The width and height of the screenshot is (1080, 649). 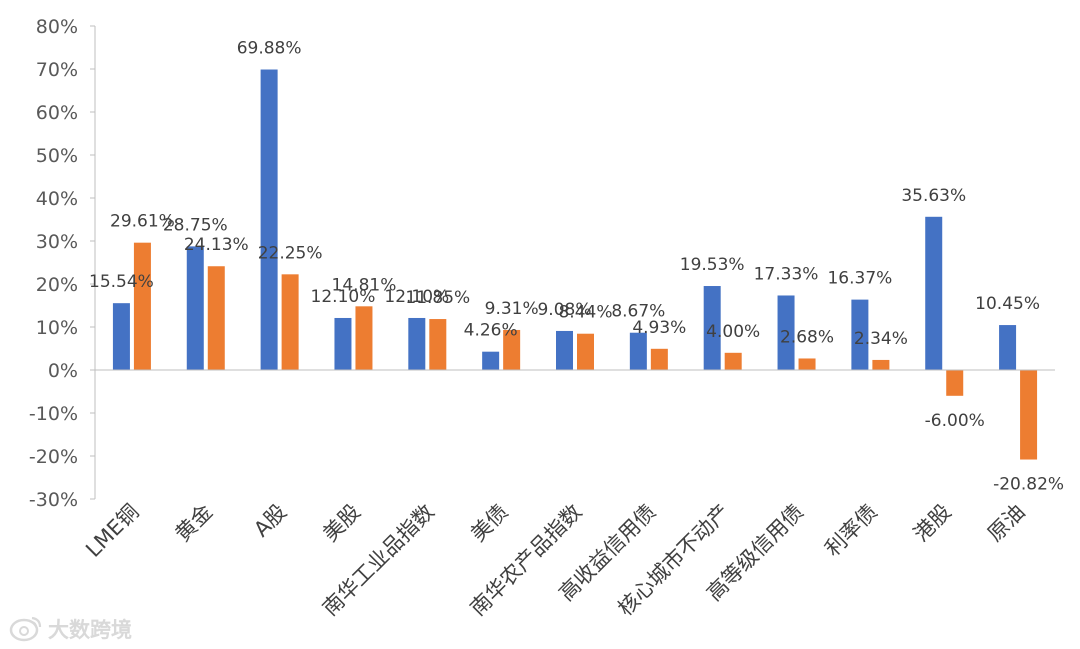 What do you see at coordinates (1006, 523) in the screenshot?
I see `x-category-label: 原油` at bounding box center [1006, 523].